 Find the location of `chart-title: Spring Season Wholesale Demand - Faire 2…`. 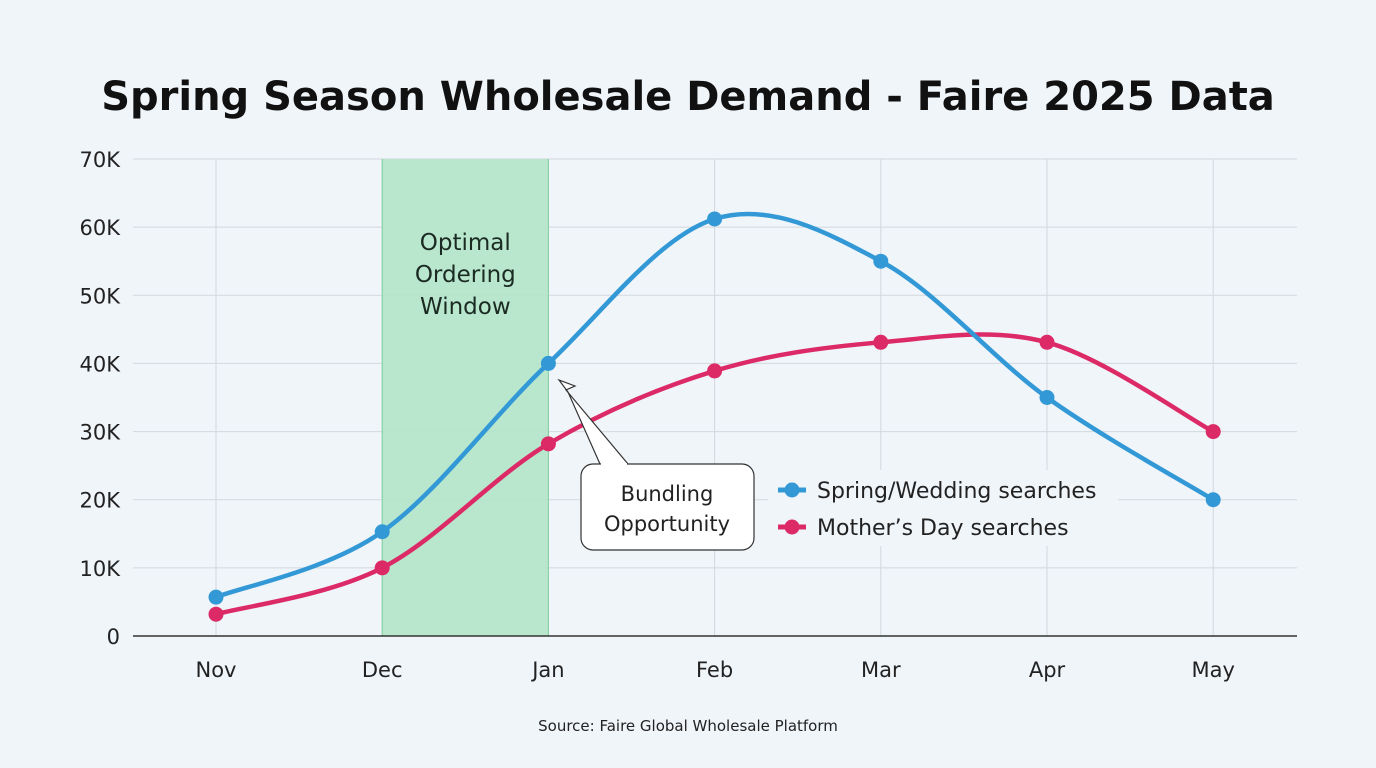

chart-title: Spring Season Wholesale Demand - Faire 2… is located at coordinates (688, 97).